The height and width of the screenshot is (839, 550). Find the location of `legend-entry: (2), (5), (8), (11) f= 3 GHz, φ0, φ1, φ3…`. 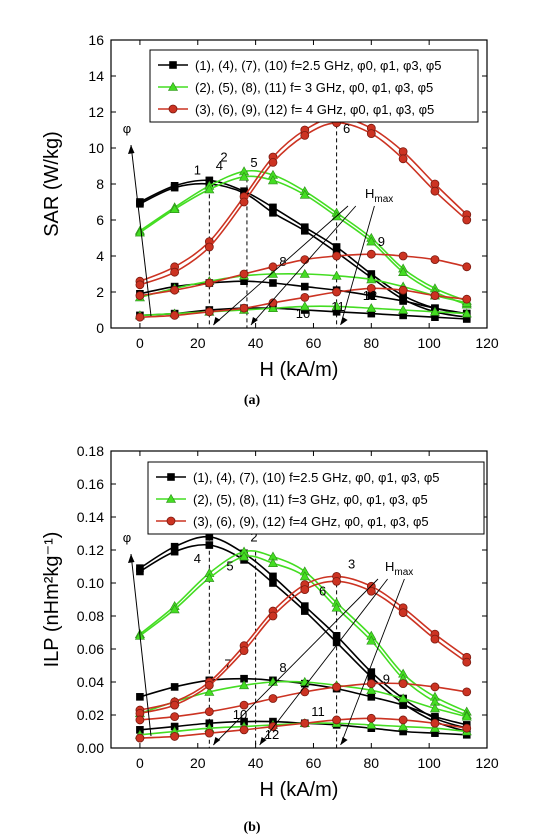

legend-entry: (2), (5), (8), (11) f= 3 GHz, φ0, φ1, φ3… is located at coordinates (314, 87).